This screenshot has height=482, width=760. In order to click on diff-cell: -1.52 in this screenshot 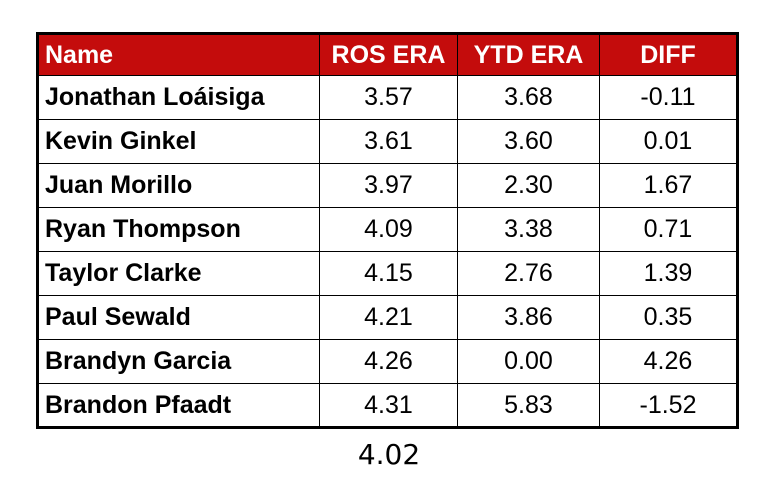, I will do `click(668, 405)`.